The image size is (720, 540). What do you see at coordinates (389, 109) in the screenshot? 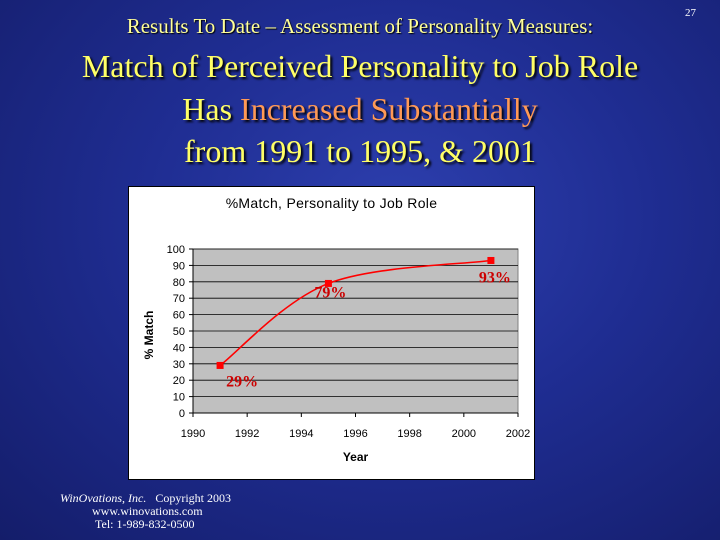
I see `headline-highlight: Increased Substantially` at bounding box center [389, 109].